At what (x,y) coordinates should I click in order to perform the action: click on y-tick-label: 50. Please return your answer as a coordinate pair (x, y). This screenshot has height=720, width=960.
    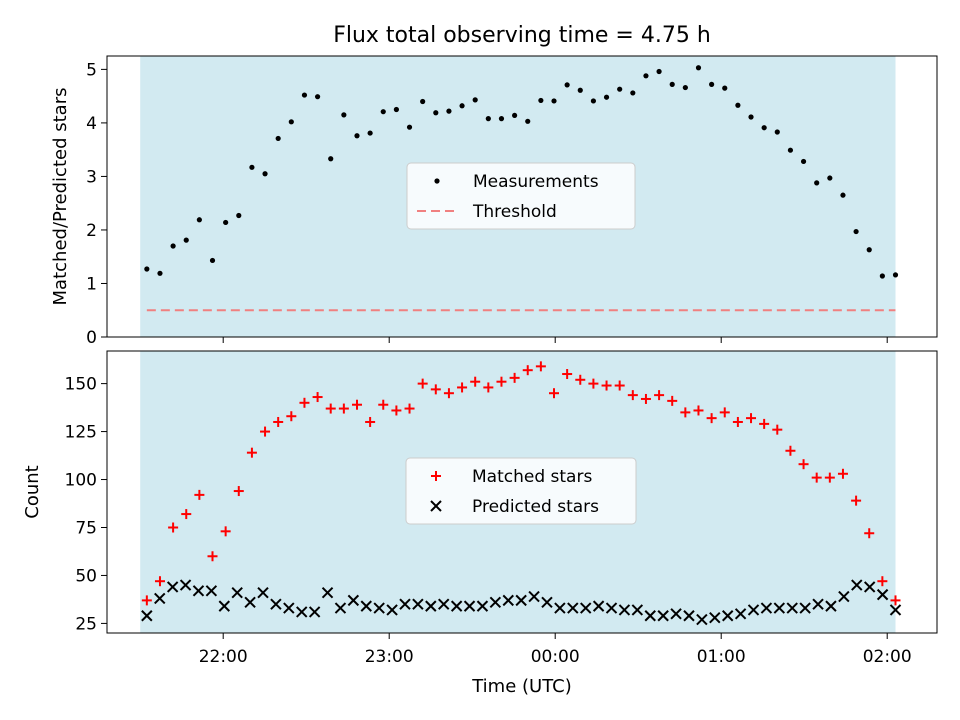
    Looking at the image, I should click on (86, 576).